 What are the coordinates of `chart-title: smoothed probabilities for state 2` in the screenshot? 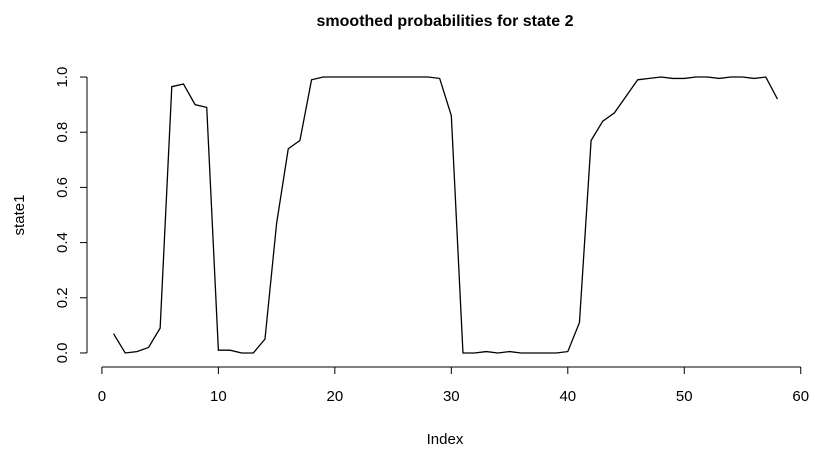 It's located at (445, 21).